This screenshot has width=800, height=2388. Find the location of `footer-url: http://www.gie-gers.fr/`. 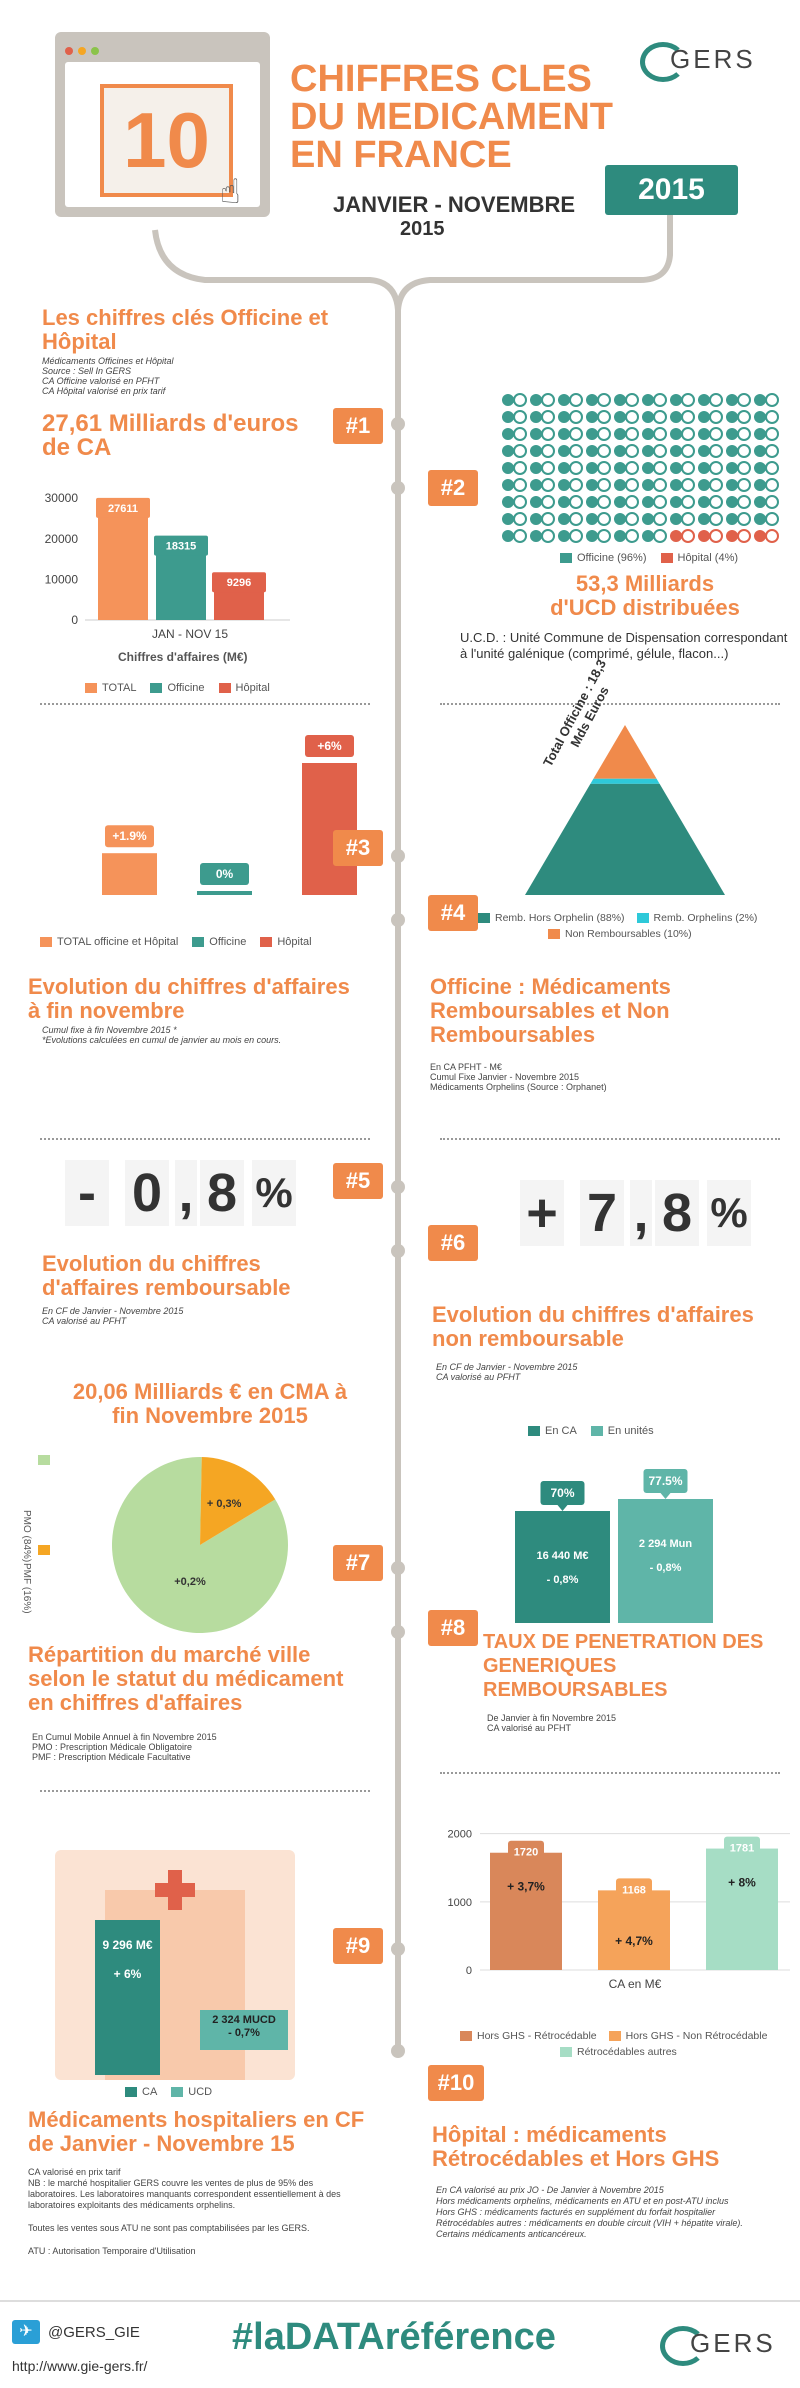

footer-url: http://www.gie-gers.fr/ is located at coordinates (80, 2366).